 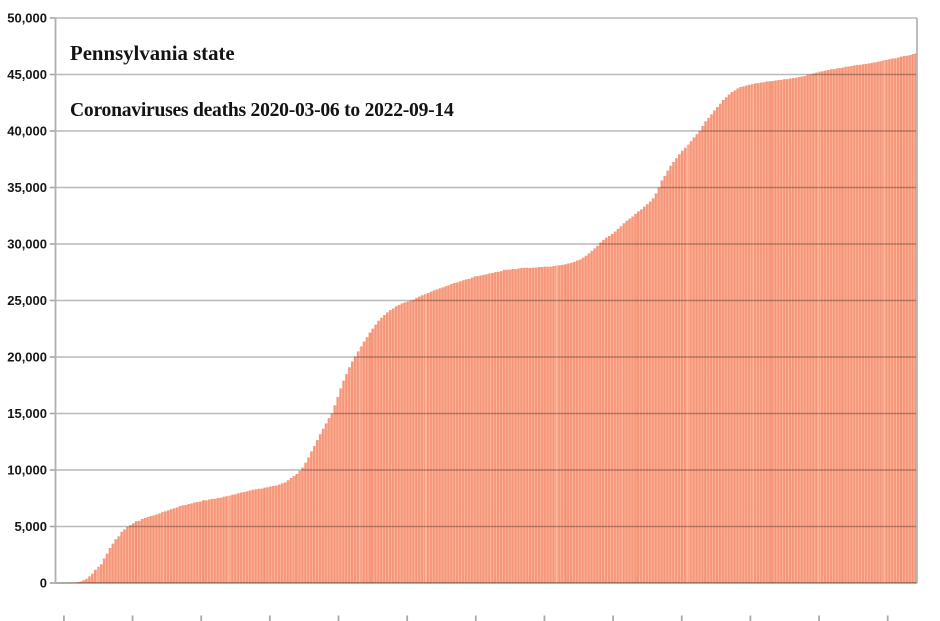 I want to click on svg-text: 25,000, so click(x=27, y=300).